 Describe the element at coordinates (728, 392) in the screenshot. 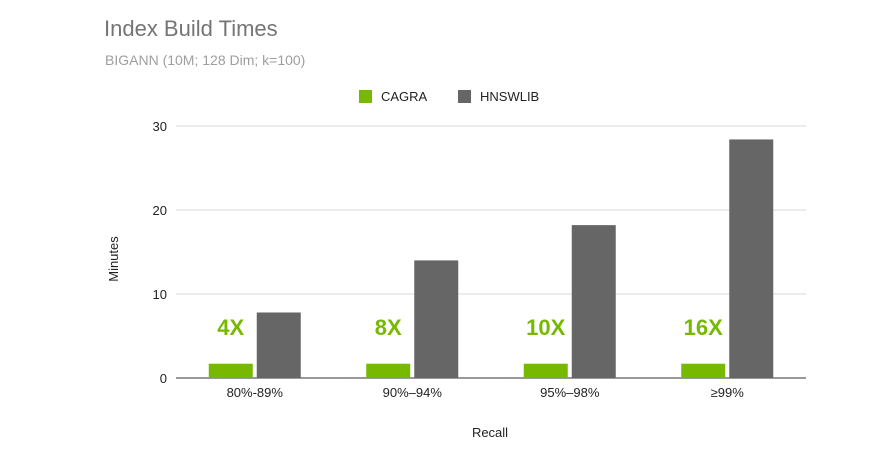

I see `x-tick-label: ≥99%` at that location.